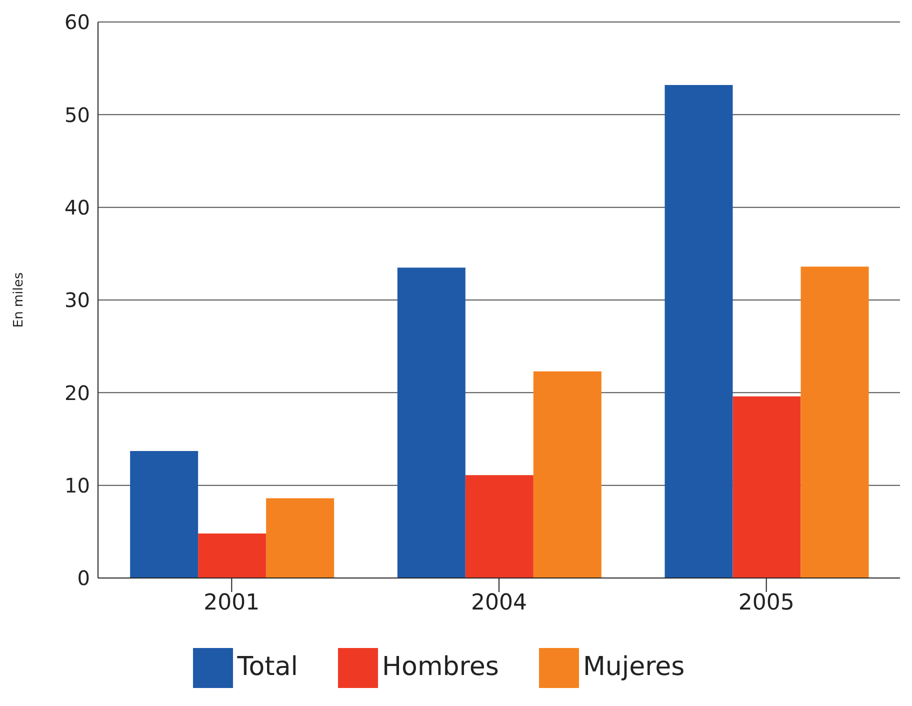  I want to click on x-tick-label: 2005, so click(766, 603).